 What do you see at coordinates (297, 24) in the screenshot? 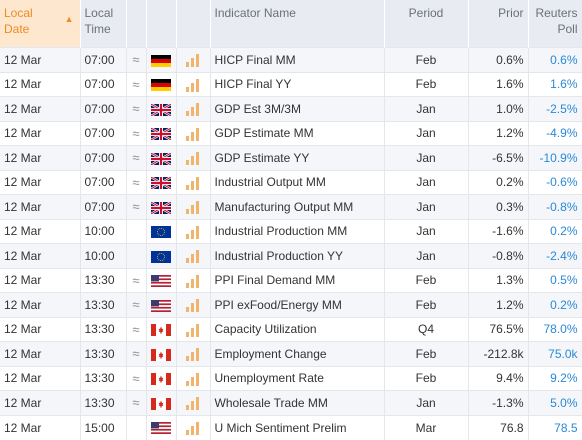
I see `column-header-indicator: Indicator Name` at bounding box center [297, 24].